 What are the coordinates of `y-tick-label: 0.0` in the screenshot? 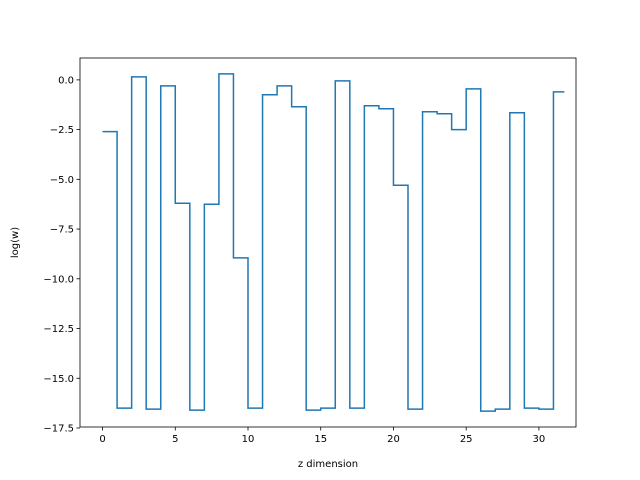 It's located at (66, 80).